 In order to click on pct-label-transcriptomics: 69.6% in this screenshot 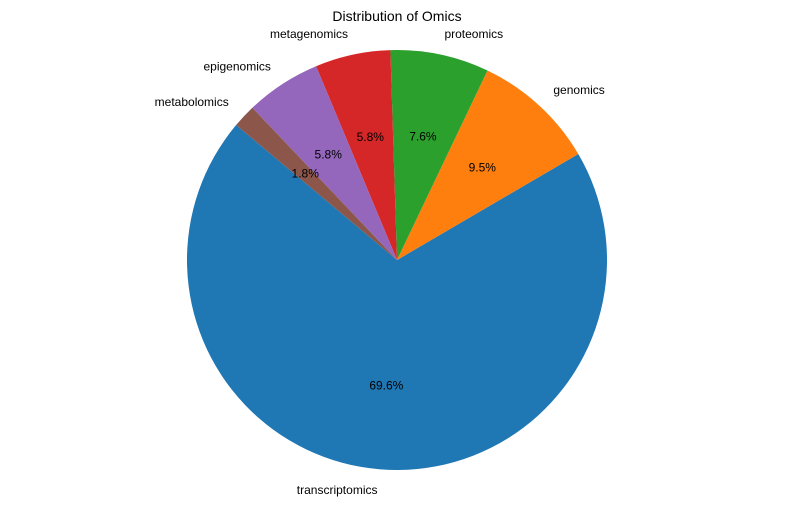, I will do `click(386, 386)`.